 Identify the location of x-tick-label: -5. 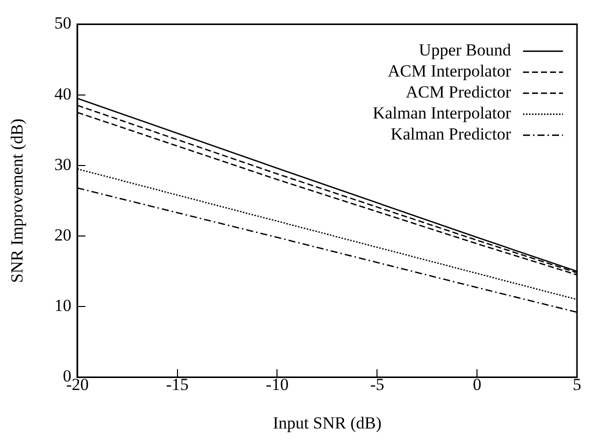
(377, 384).